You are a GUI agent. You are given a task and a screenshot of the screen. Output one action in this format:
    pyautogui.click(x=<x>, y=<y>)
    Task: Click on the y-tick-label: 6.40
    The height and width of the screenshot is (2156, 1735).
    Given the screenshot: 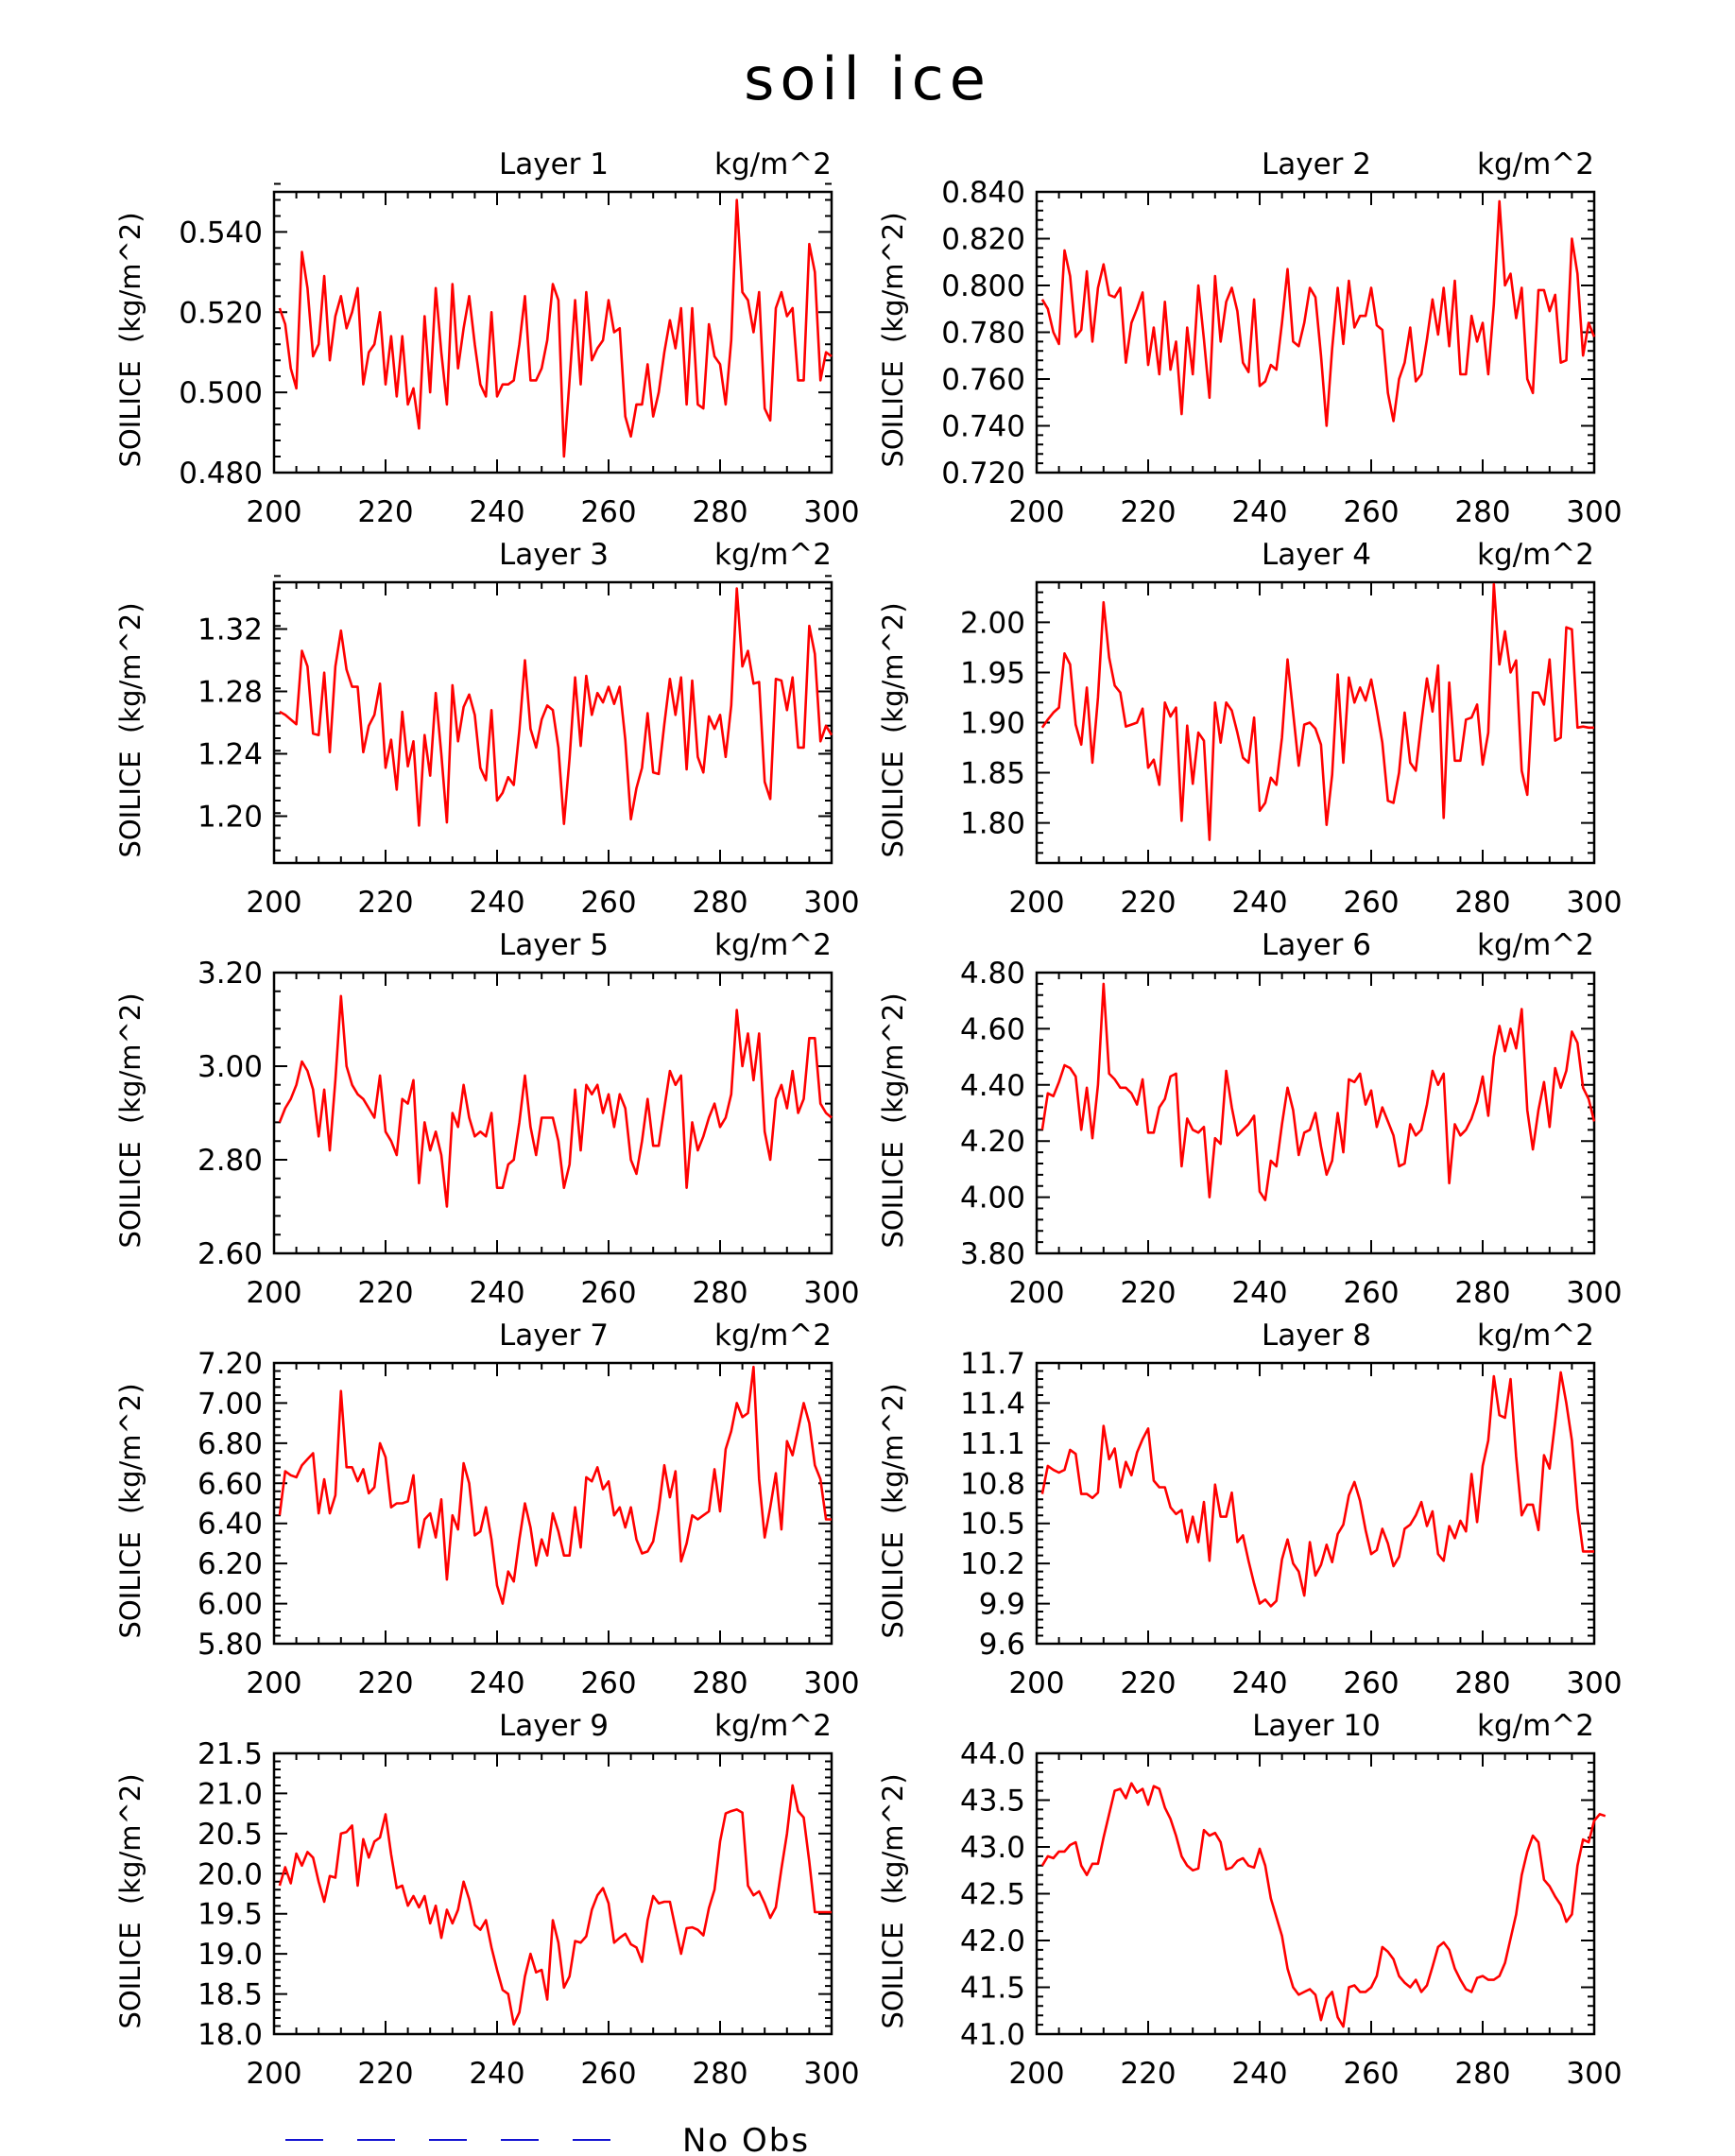 What is the action you would take?
    pyautogui.click(x=230, y=1525)
    